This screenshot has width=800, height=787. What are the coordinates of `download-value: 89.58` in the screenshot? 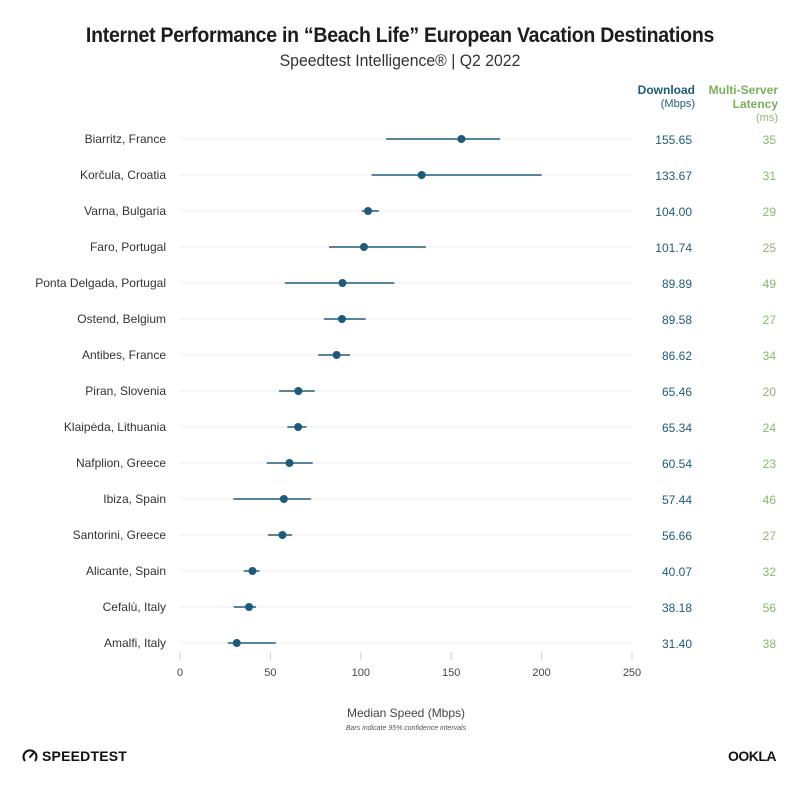 It's located at (677, 320).